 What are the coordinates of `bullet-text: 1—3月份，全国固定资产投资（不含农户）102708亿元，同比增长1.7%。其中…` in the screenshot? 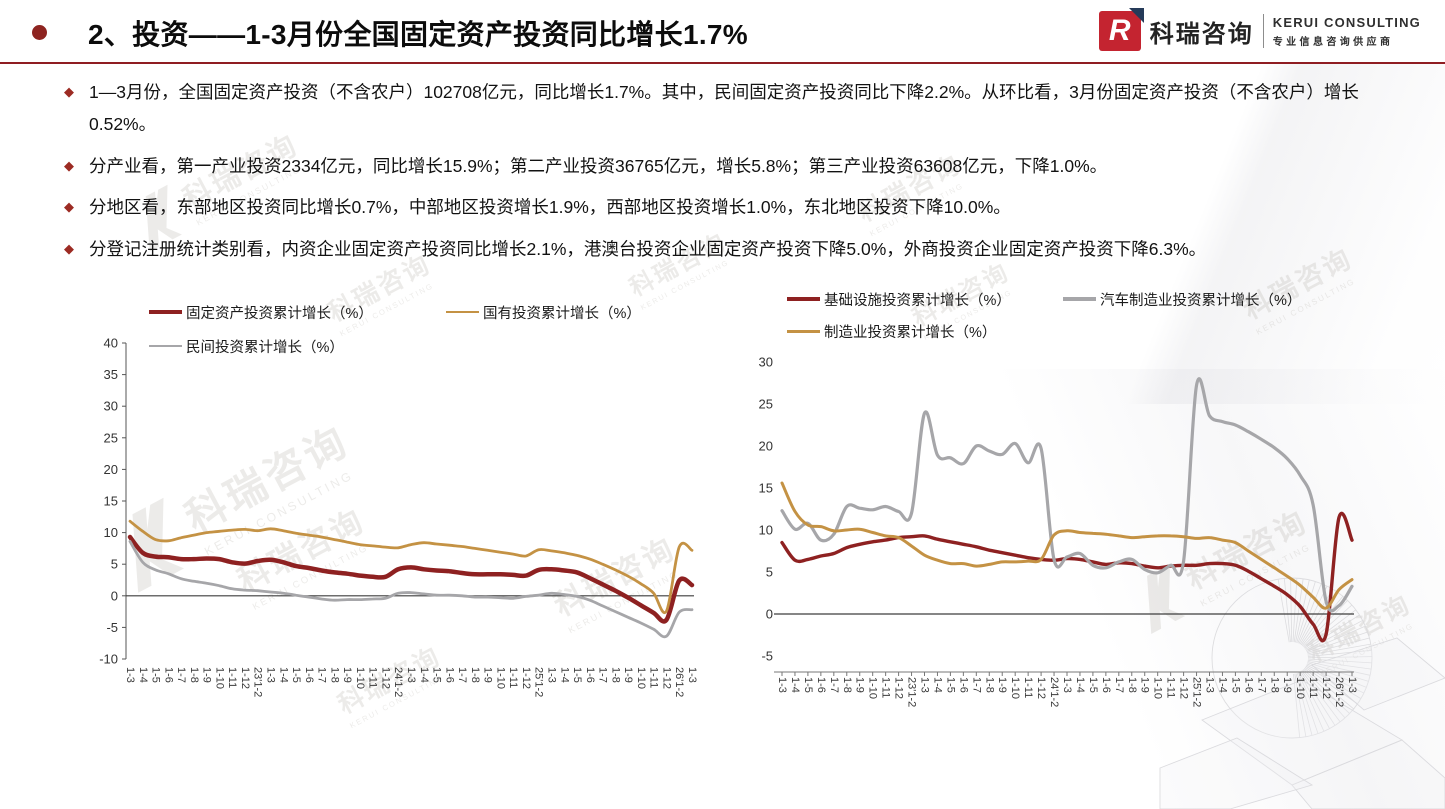 It's located at (724, 108).